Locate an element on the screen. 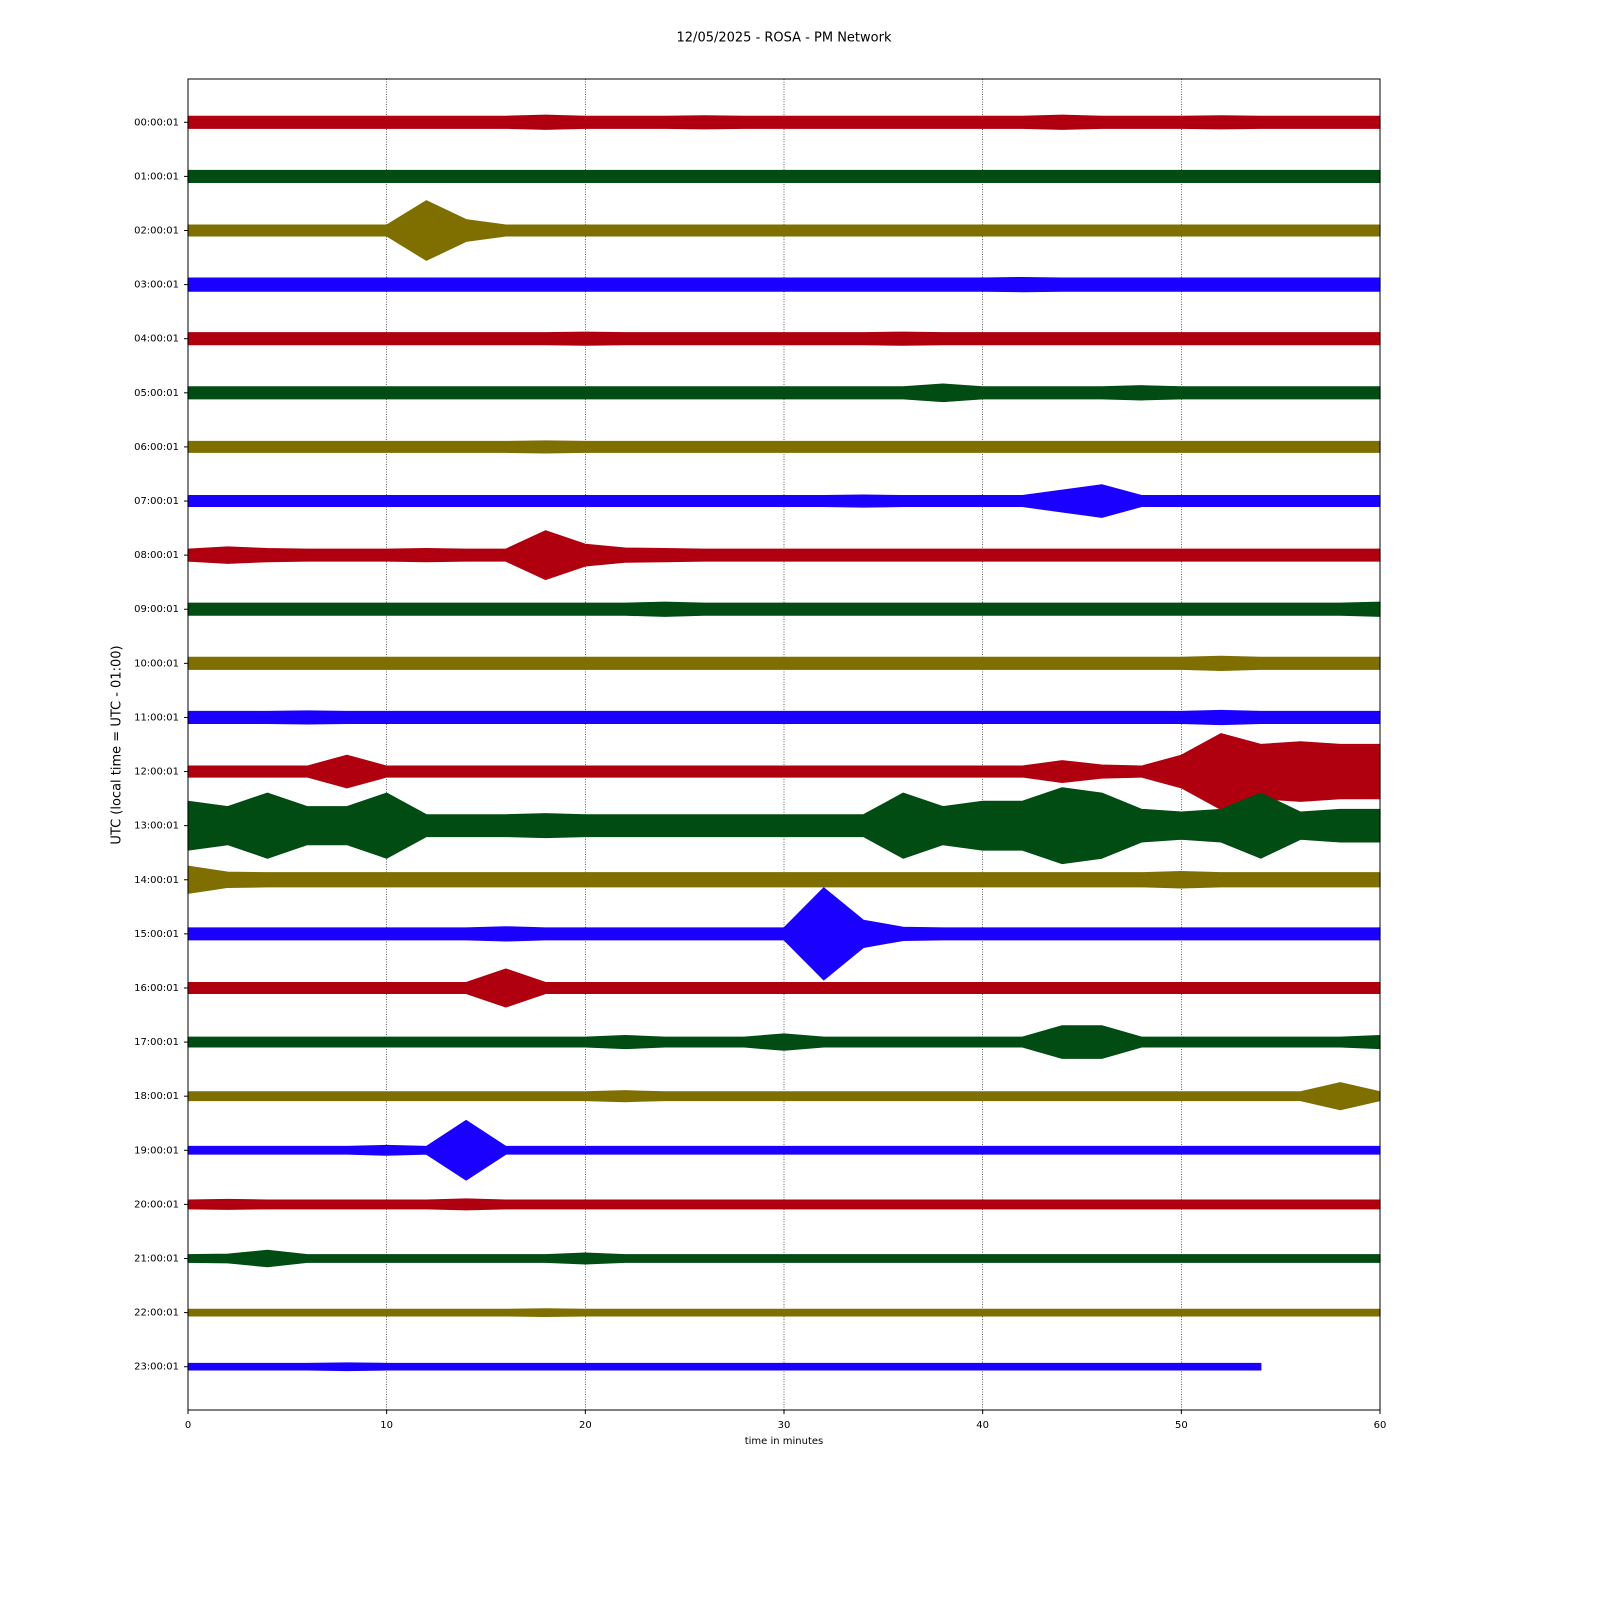  y-tick-label: 21:00:01 is located at coordinates (156, 1259).